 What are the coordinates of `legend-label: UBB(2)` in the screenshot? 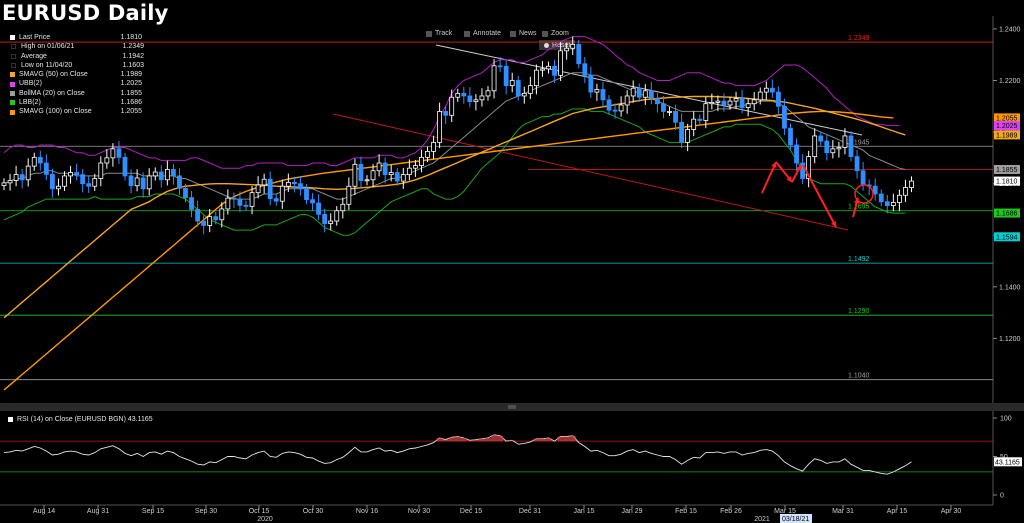 It's located at (30, 84).